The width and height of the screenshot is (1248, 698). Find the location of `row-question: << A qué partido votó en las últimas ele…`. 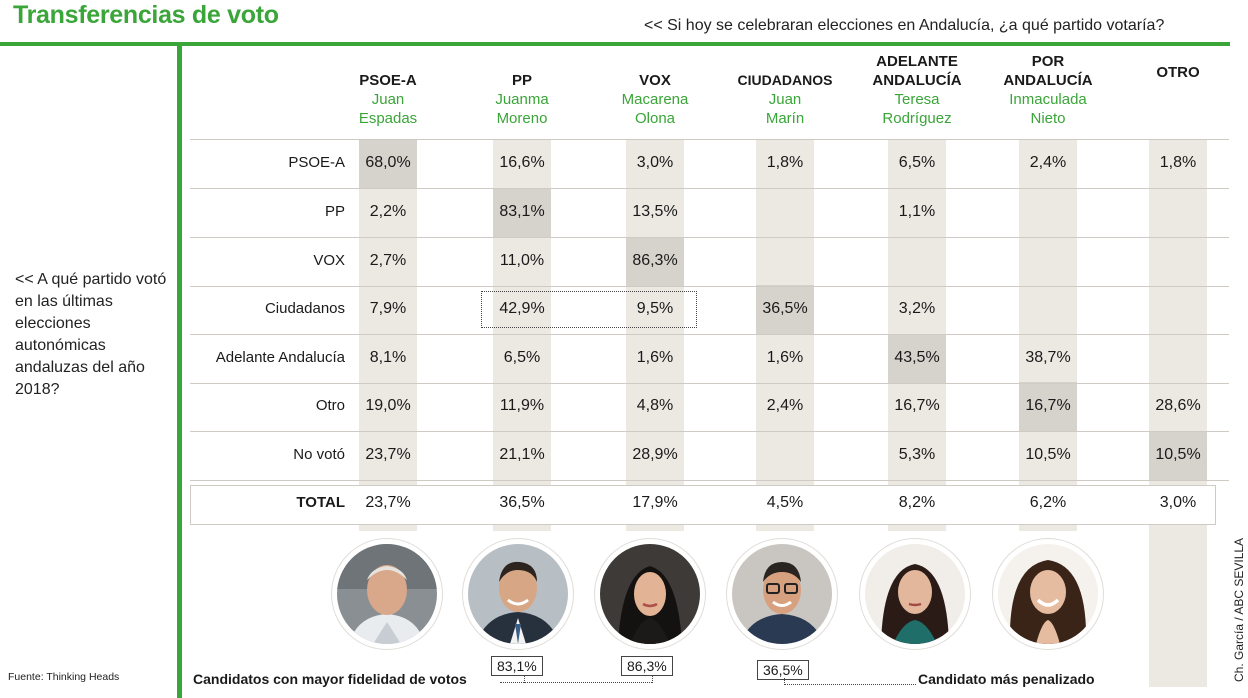

row-question: << A qué partido votó en las últimas ele… is located at coordinates (91, 334).